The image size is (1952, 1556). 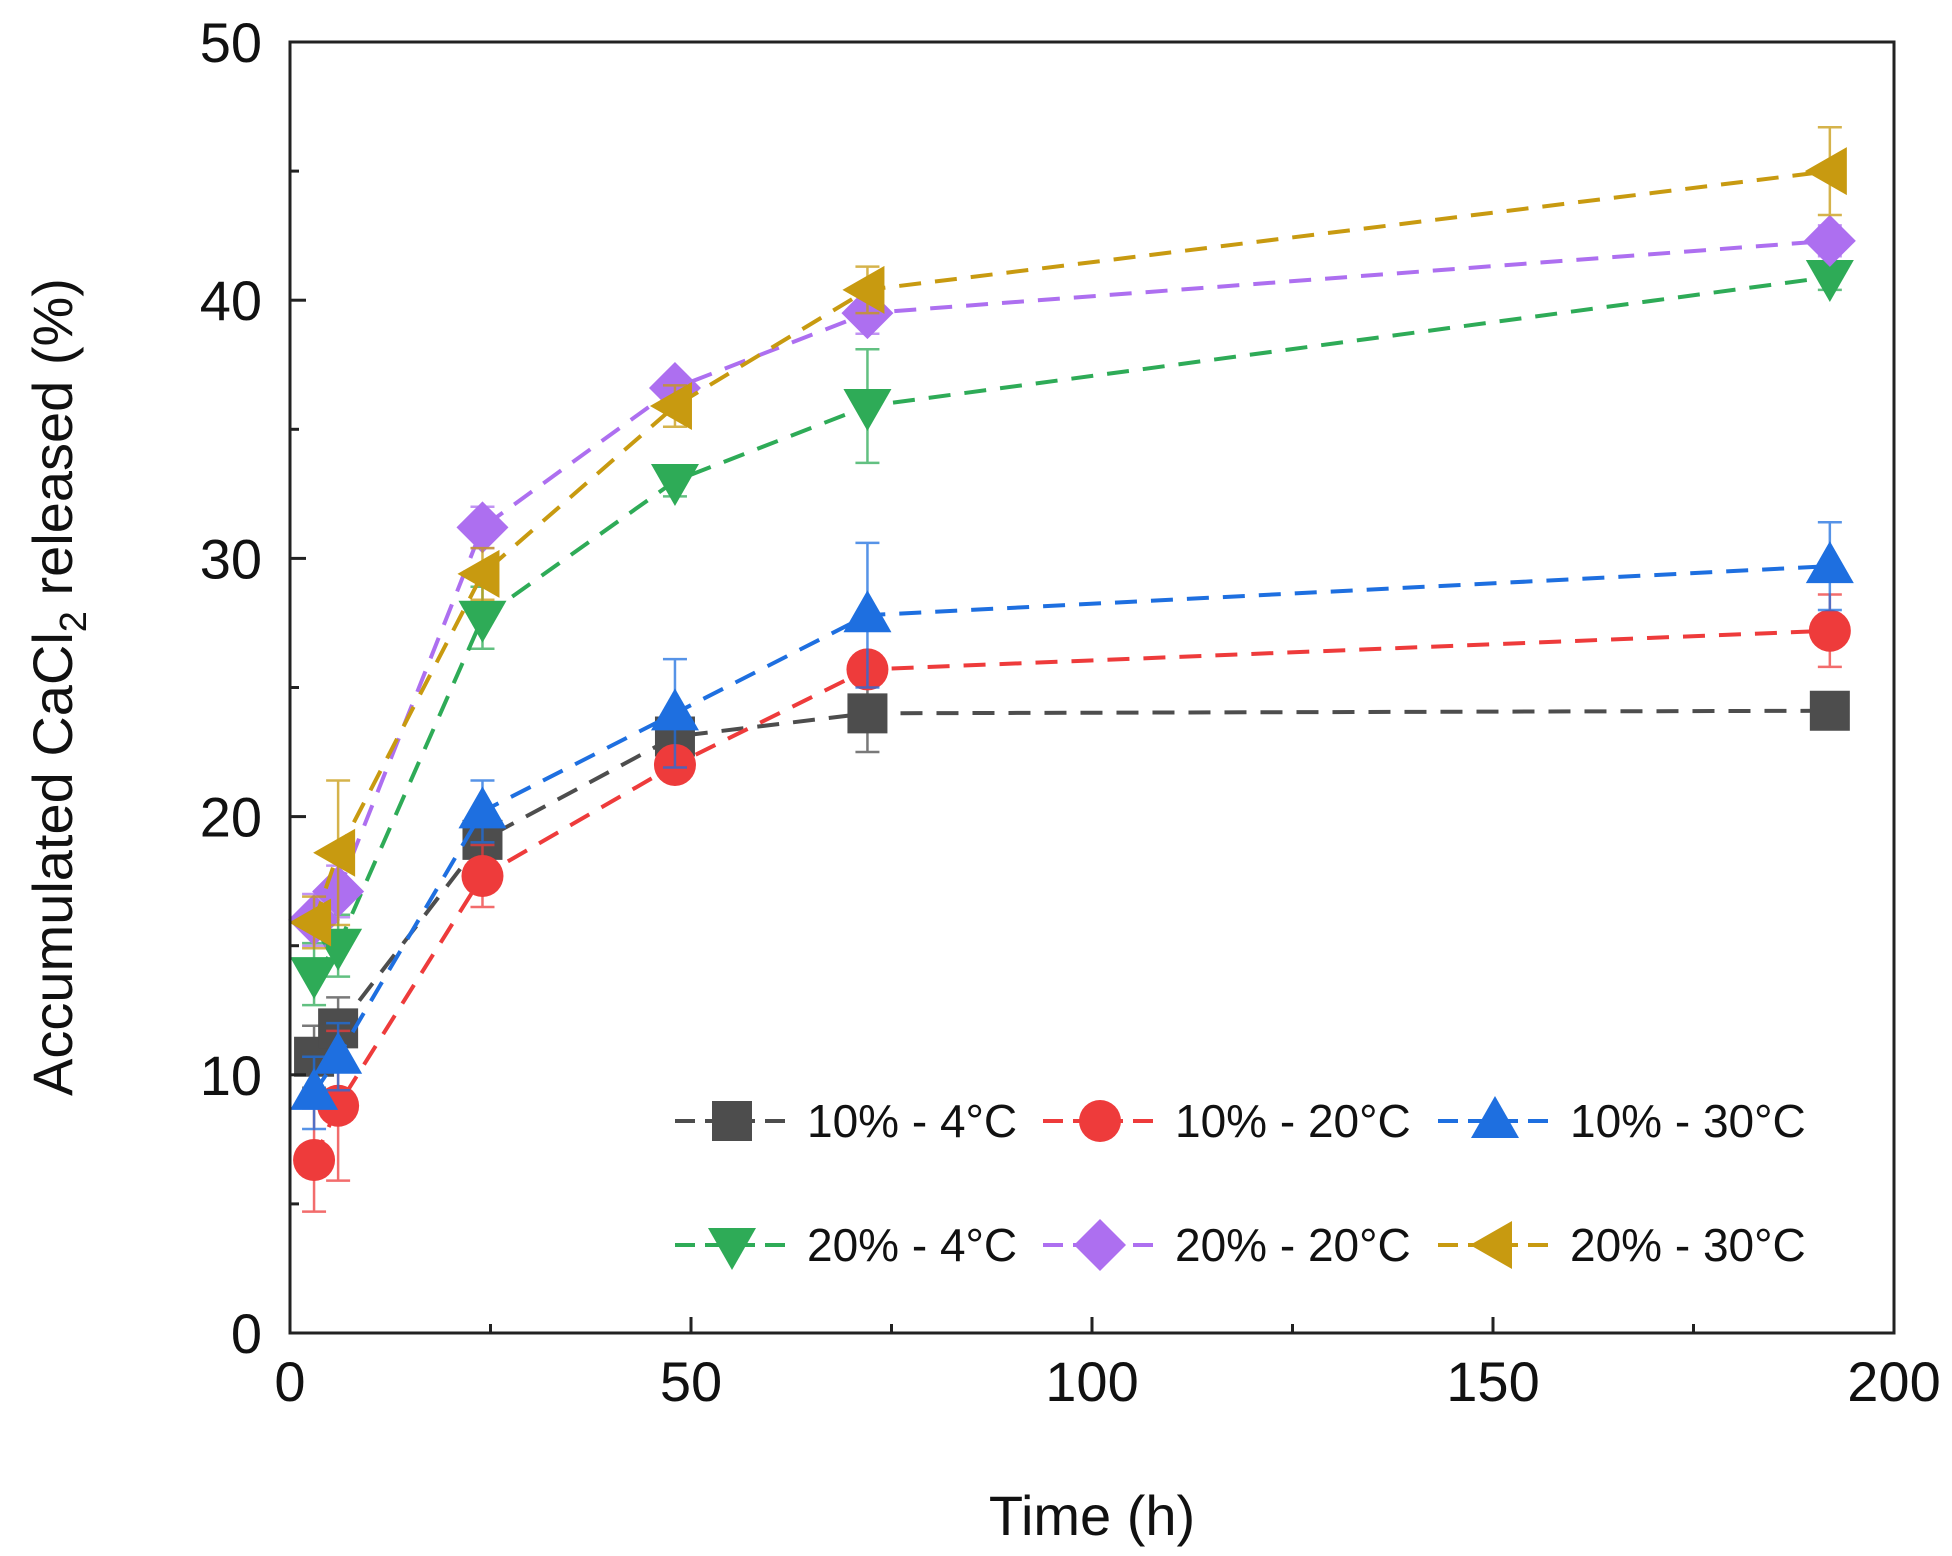 I want to click on y-axis-title-prefix: Accumulated CaCl, so click(x=52, y=864).